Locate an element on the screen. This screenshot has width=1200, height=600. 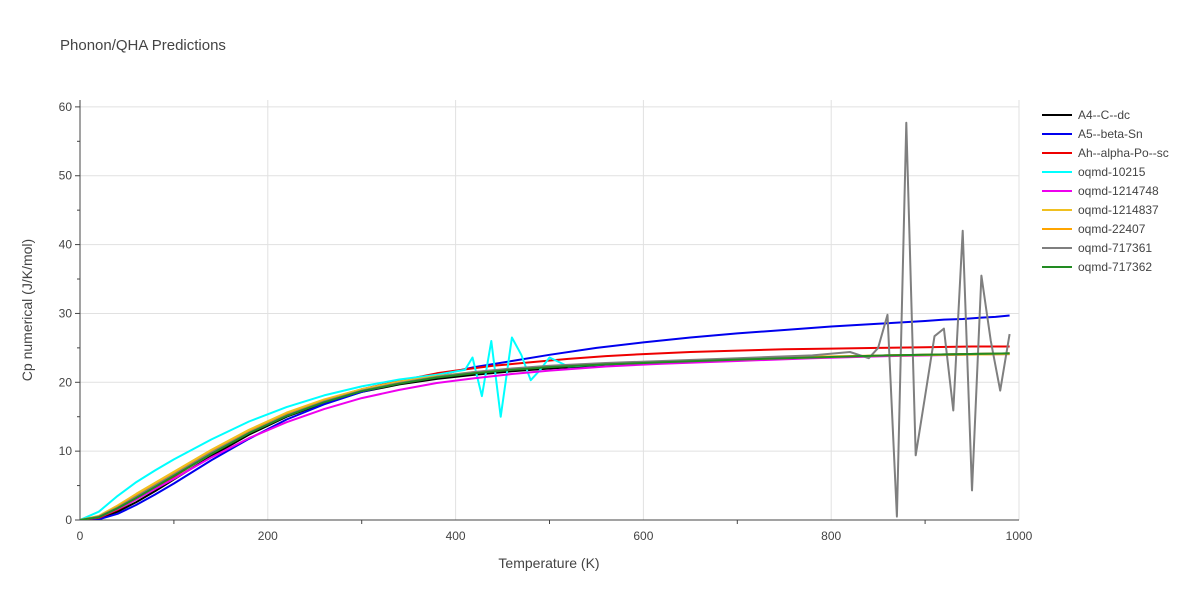
legend-item: oqmd-717361 is located at coordinates (1097, 248).